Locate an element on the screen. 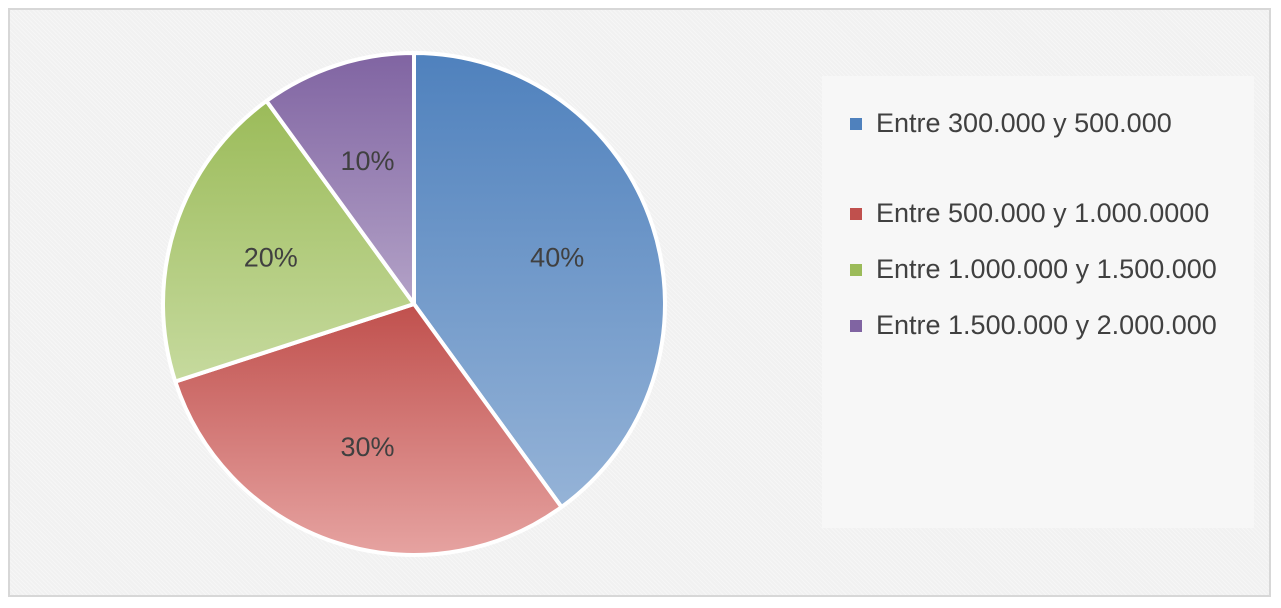  legend-item-1: Entre 500.000 y 1.000.0000 is located at coordinates (1041, 213).